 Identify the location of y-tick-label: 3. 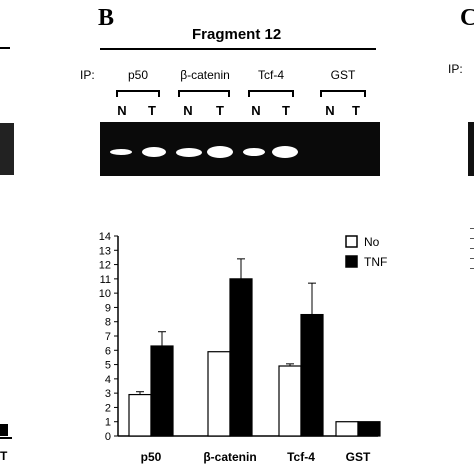
(108, 394).